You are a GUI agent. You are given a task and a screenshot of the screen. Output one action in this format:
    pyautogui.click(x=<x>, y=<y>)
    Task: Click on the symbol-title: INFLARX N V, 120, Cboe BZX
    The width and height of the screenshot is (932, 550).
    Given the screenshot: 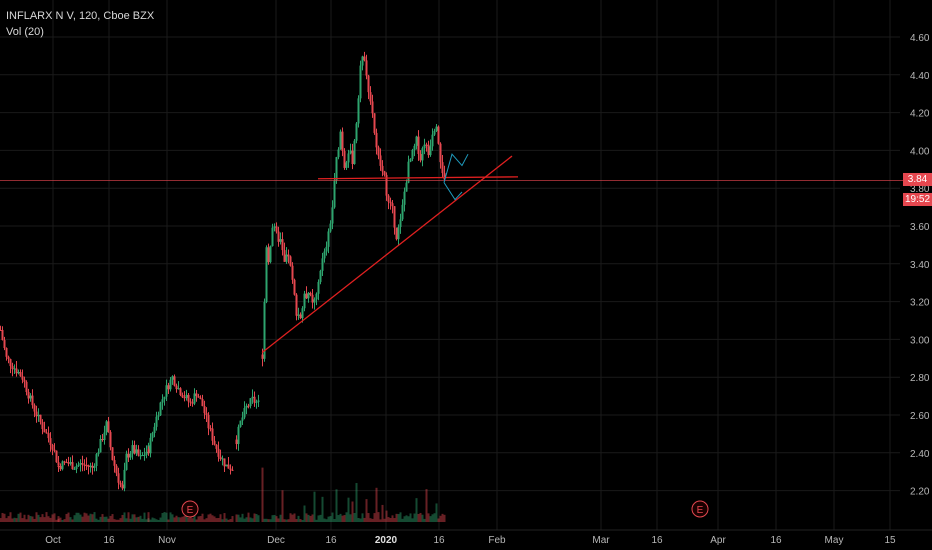 What is the action you would take?
    pyautogui.click(x=80, y=16)
    